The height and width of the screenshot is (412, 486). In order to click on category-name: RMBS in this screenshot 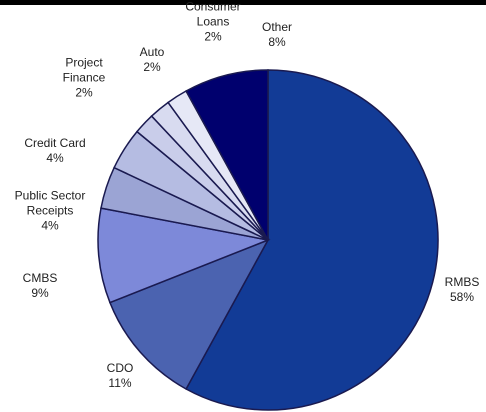, I will do `click(462, 282)`.